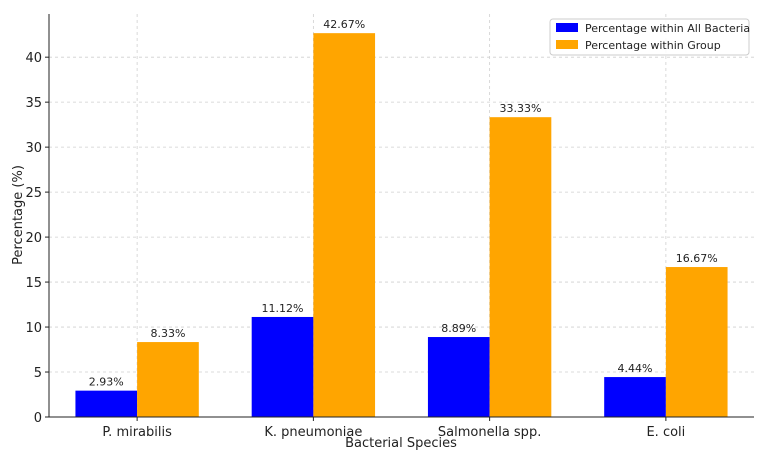 The image size is (764, 454). I want to click on bar-value-label: 4.44%, so click(635, 368).